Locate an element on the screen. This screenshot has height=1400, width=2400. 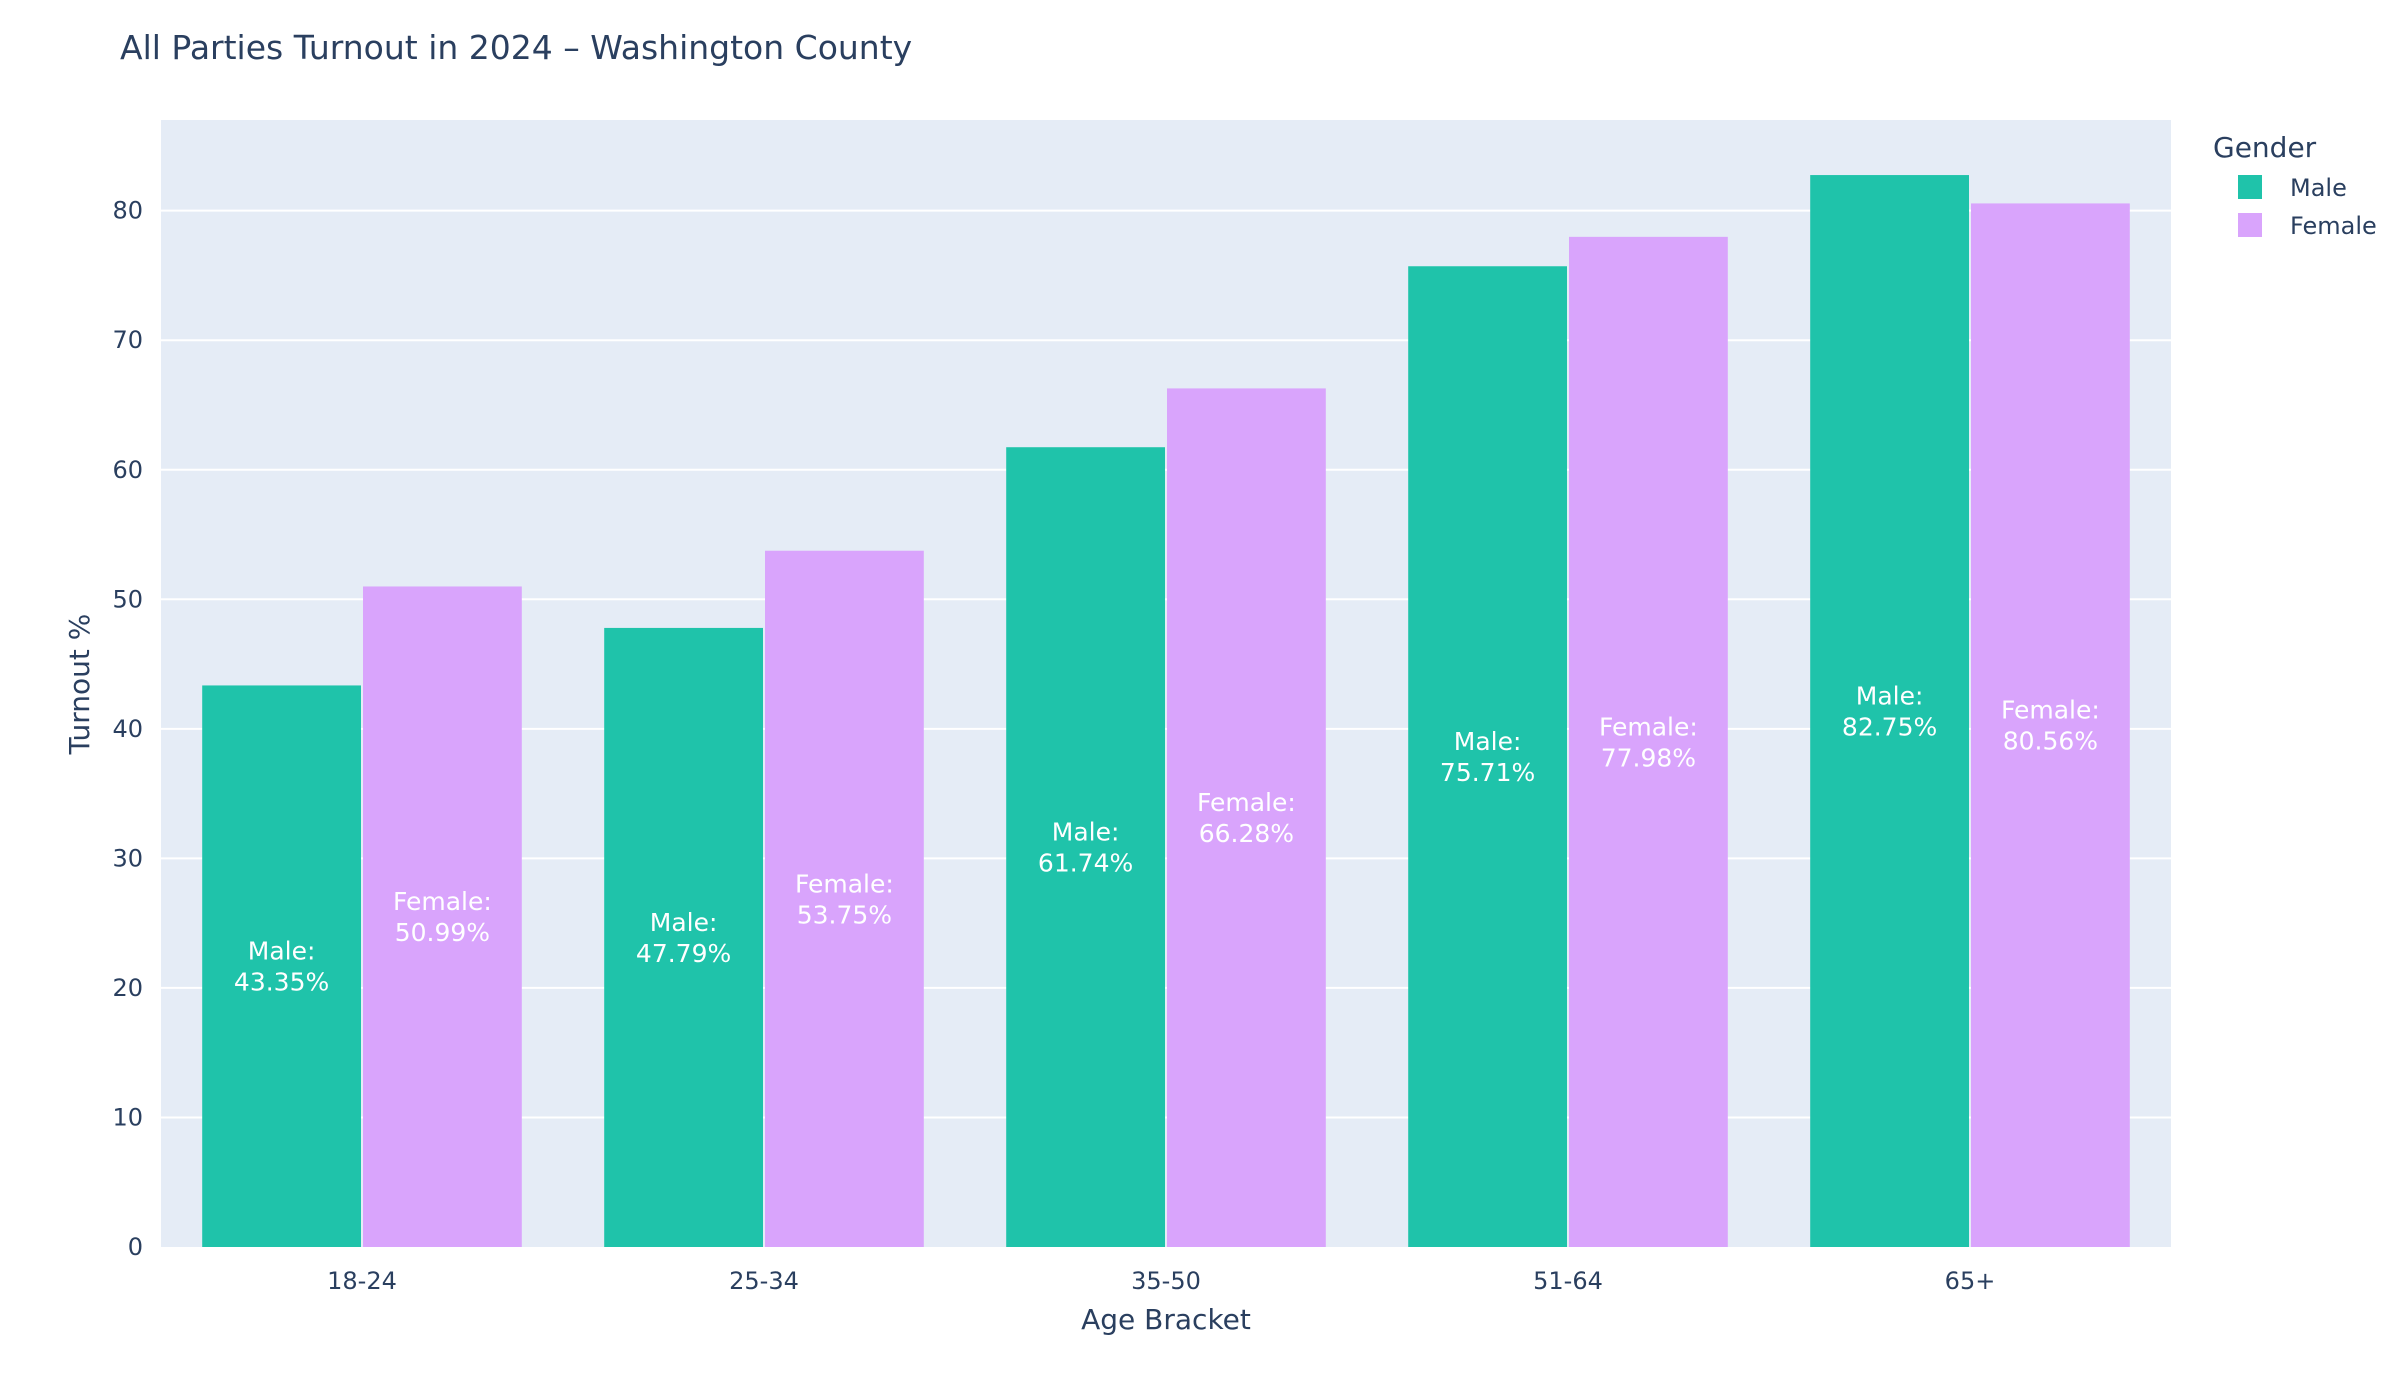
y-tick-label: 30 is located at coordinates (127, 858).